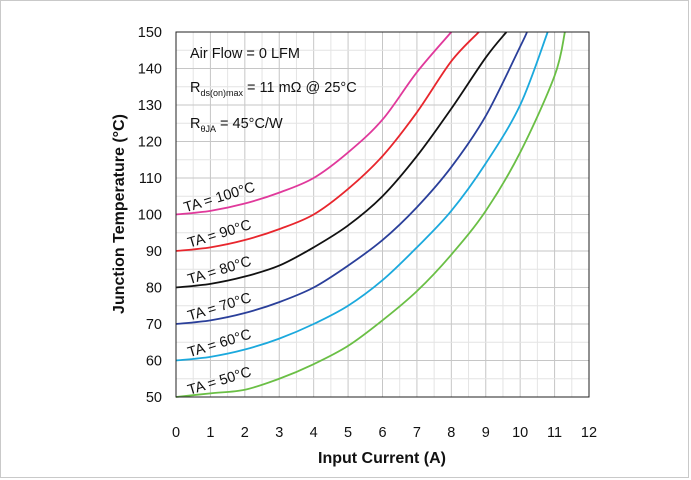 The width and height of the screenshot is (691, 480). What do you see at coordinates (314, 433) in the screenshot?
I see `x-tick-label: 4` at bounding box center [314, 433].